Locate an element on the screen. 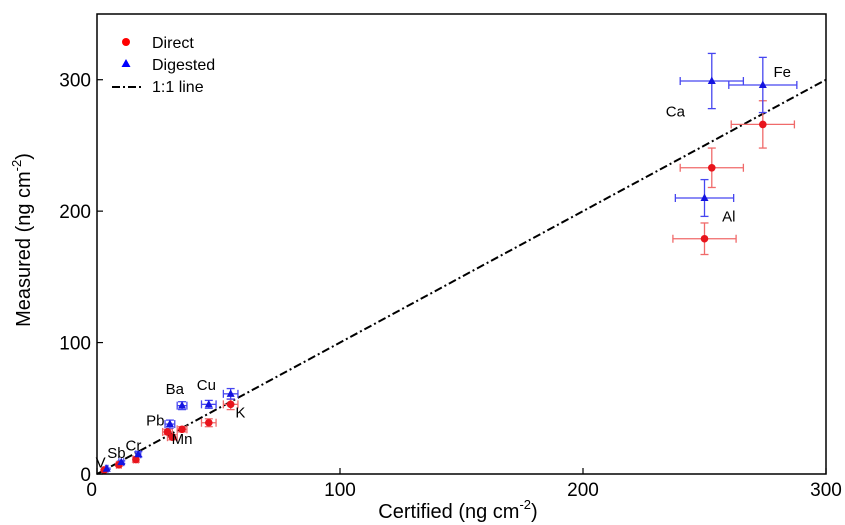 The height and width of the screenshot is (525, 845). x-axis-title: Certified (ng cm-2) is located at coordinates (457, 510).